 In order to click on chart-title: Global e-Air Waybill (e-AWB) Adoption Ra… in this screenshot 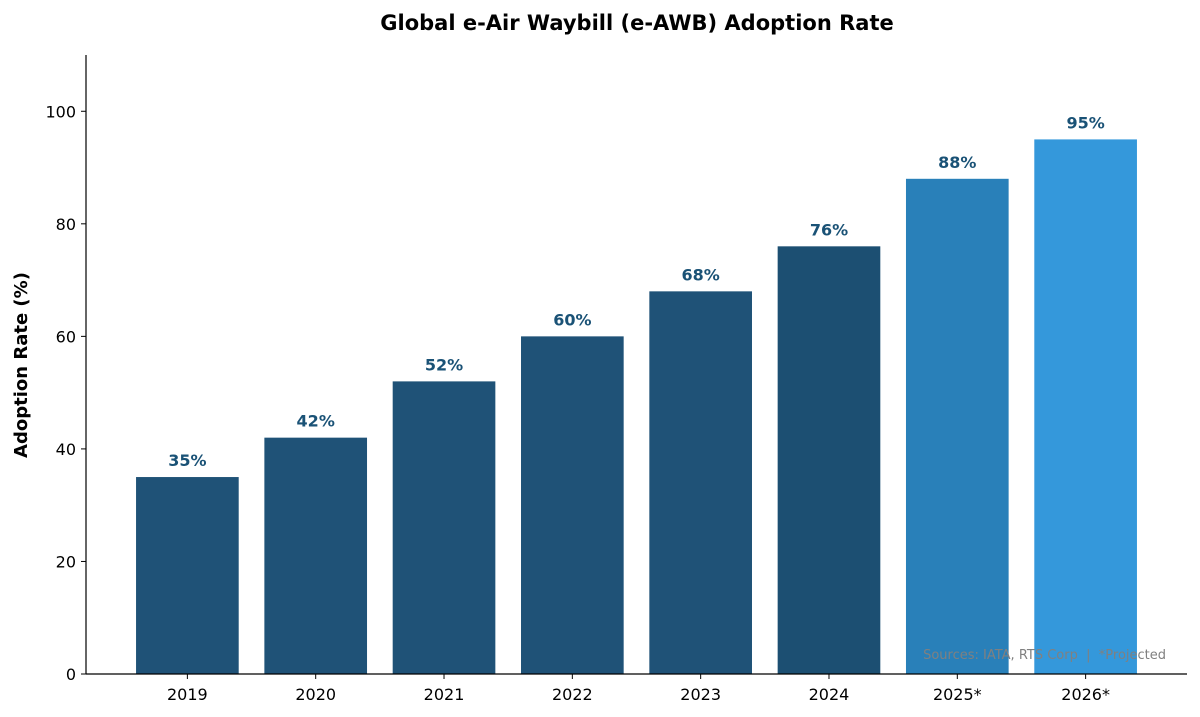, I will do `click(636, 23)`.